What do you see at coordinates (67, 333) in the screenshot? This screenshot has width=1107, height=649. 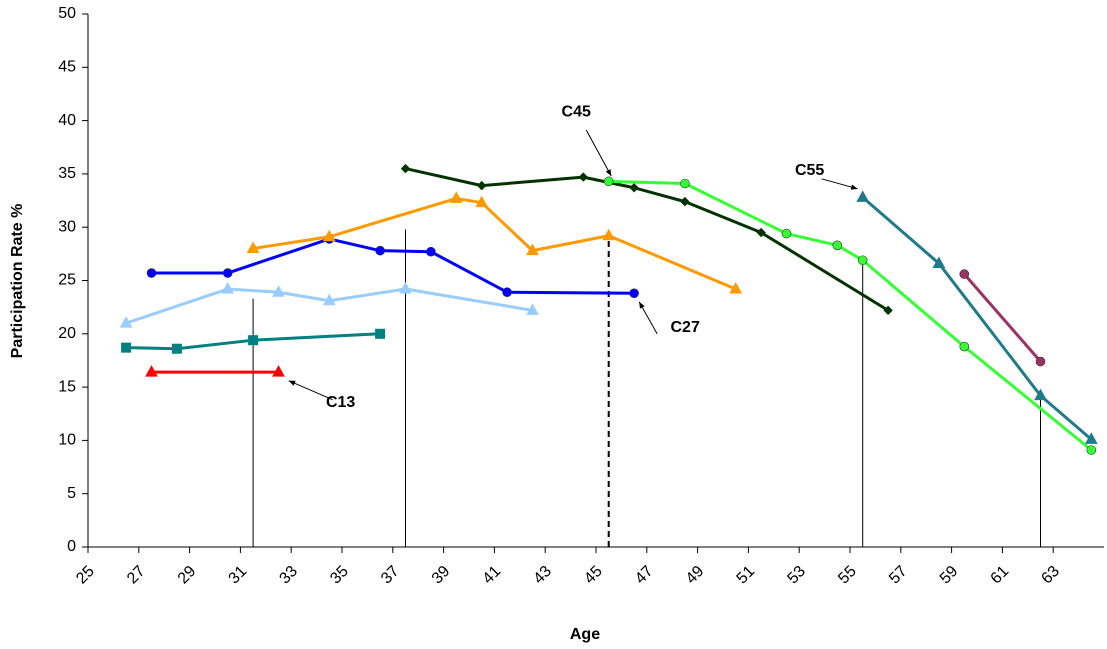 I see `y-tick-label: 20` at bounding box center [67, 333].